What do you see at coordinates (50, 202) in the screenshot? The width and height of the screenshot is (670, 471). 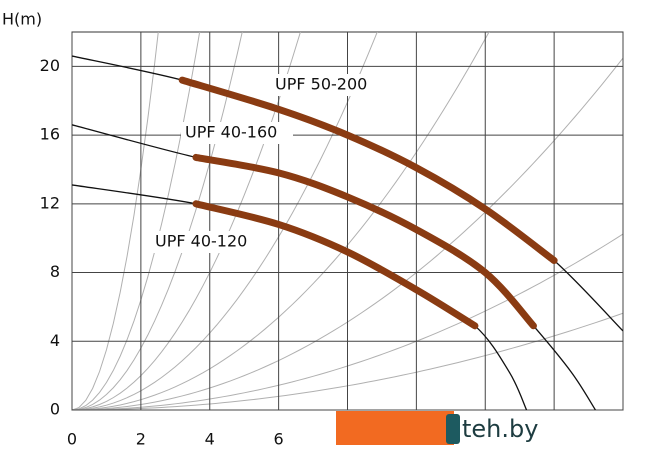 I see `y-tick-label: 12` at bounding box center [50, 202].